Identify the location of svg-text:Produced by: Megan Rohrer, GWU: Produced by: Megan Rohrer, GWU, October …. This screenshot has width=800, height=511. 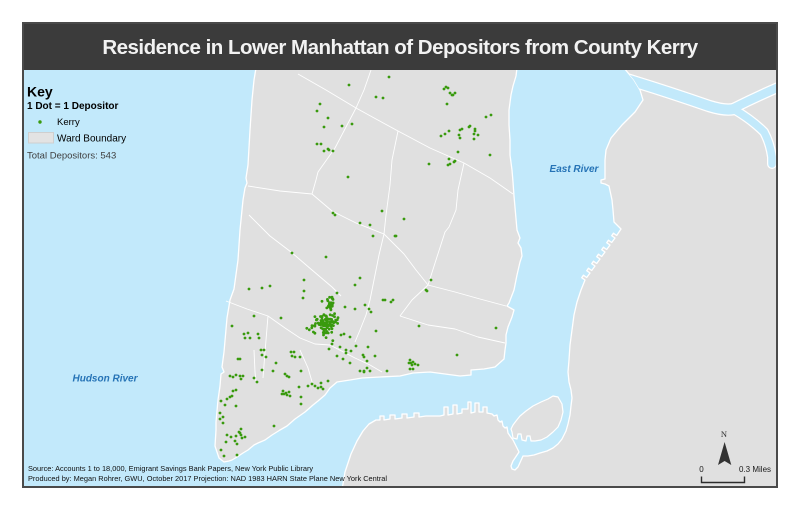
(207, 478).